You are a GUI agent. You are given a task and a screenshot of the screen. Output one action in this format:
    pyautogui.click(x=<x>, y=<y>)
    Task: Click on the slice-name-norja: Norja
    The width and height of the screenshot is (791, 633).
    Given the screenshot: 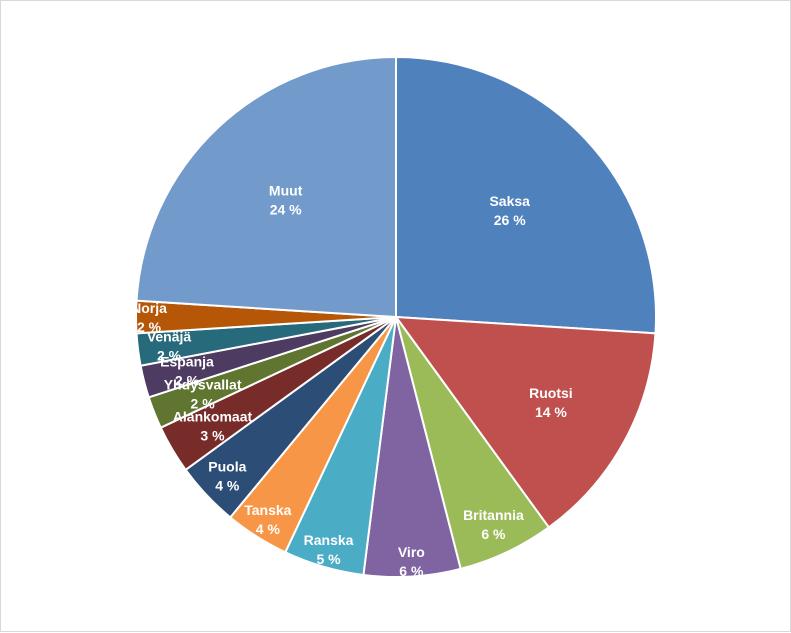 What is the action you would take?
    pyautogui.click(x=149, y=308)
    